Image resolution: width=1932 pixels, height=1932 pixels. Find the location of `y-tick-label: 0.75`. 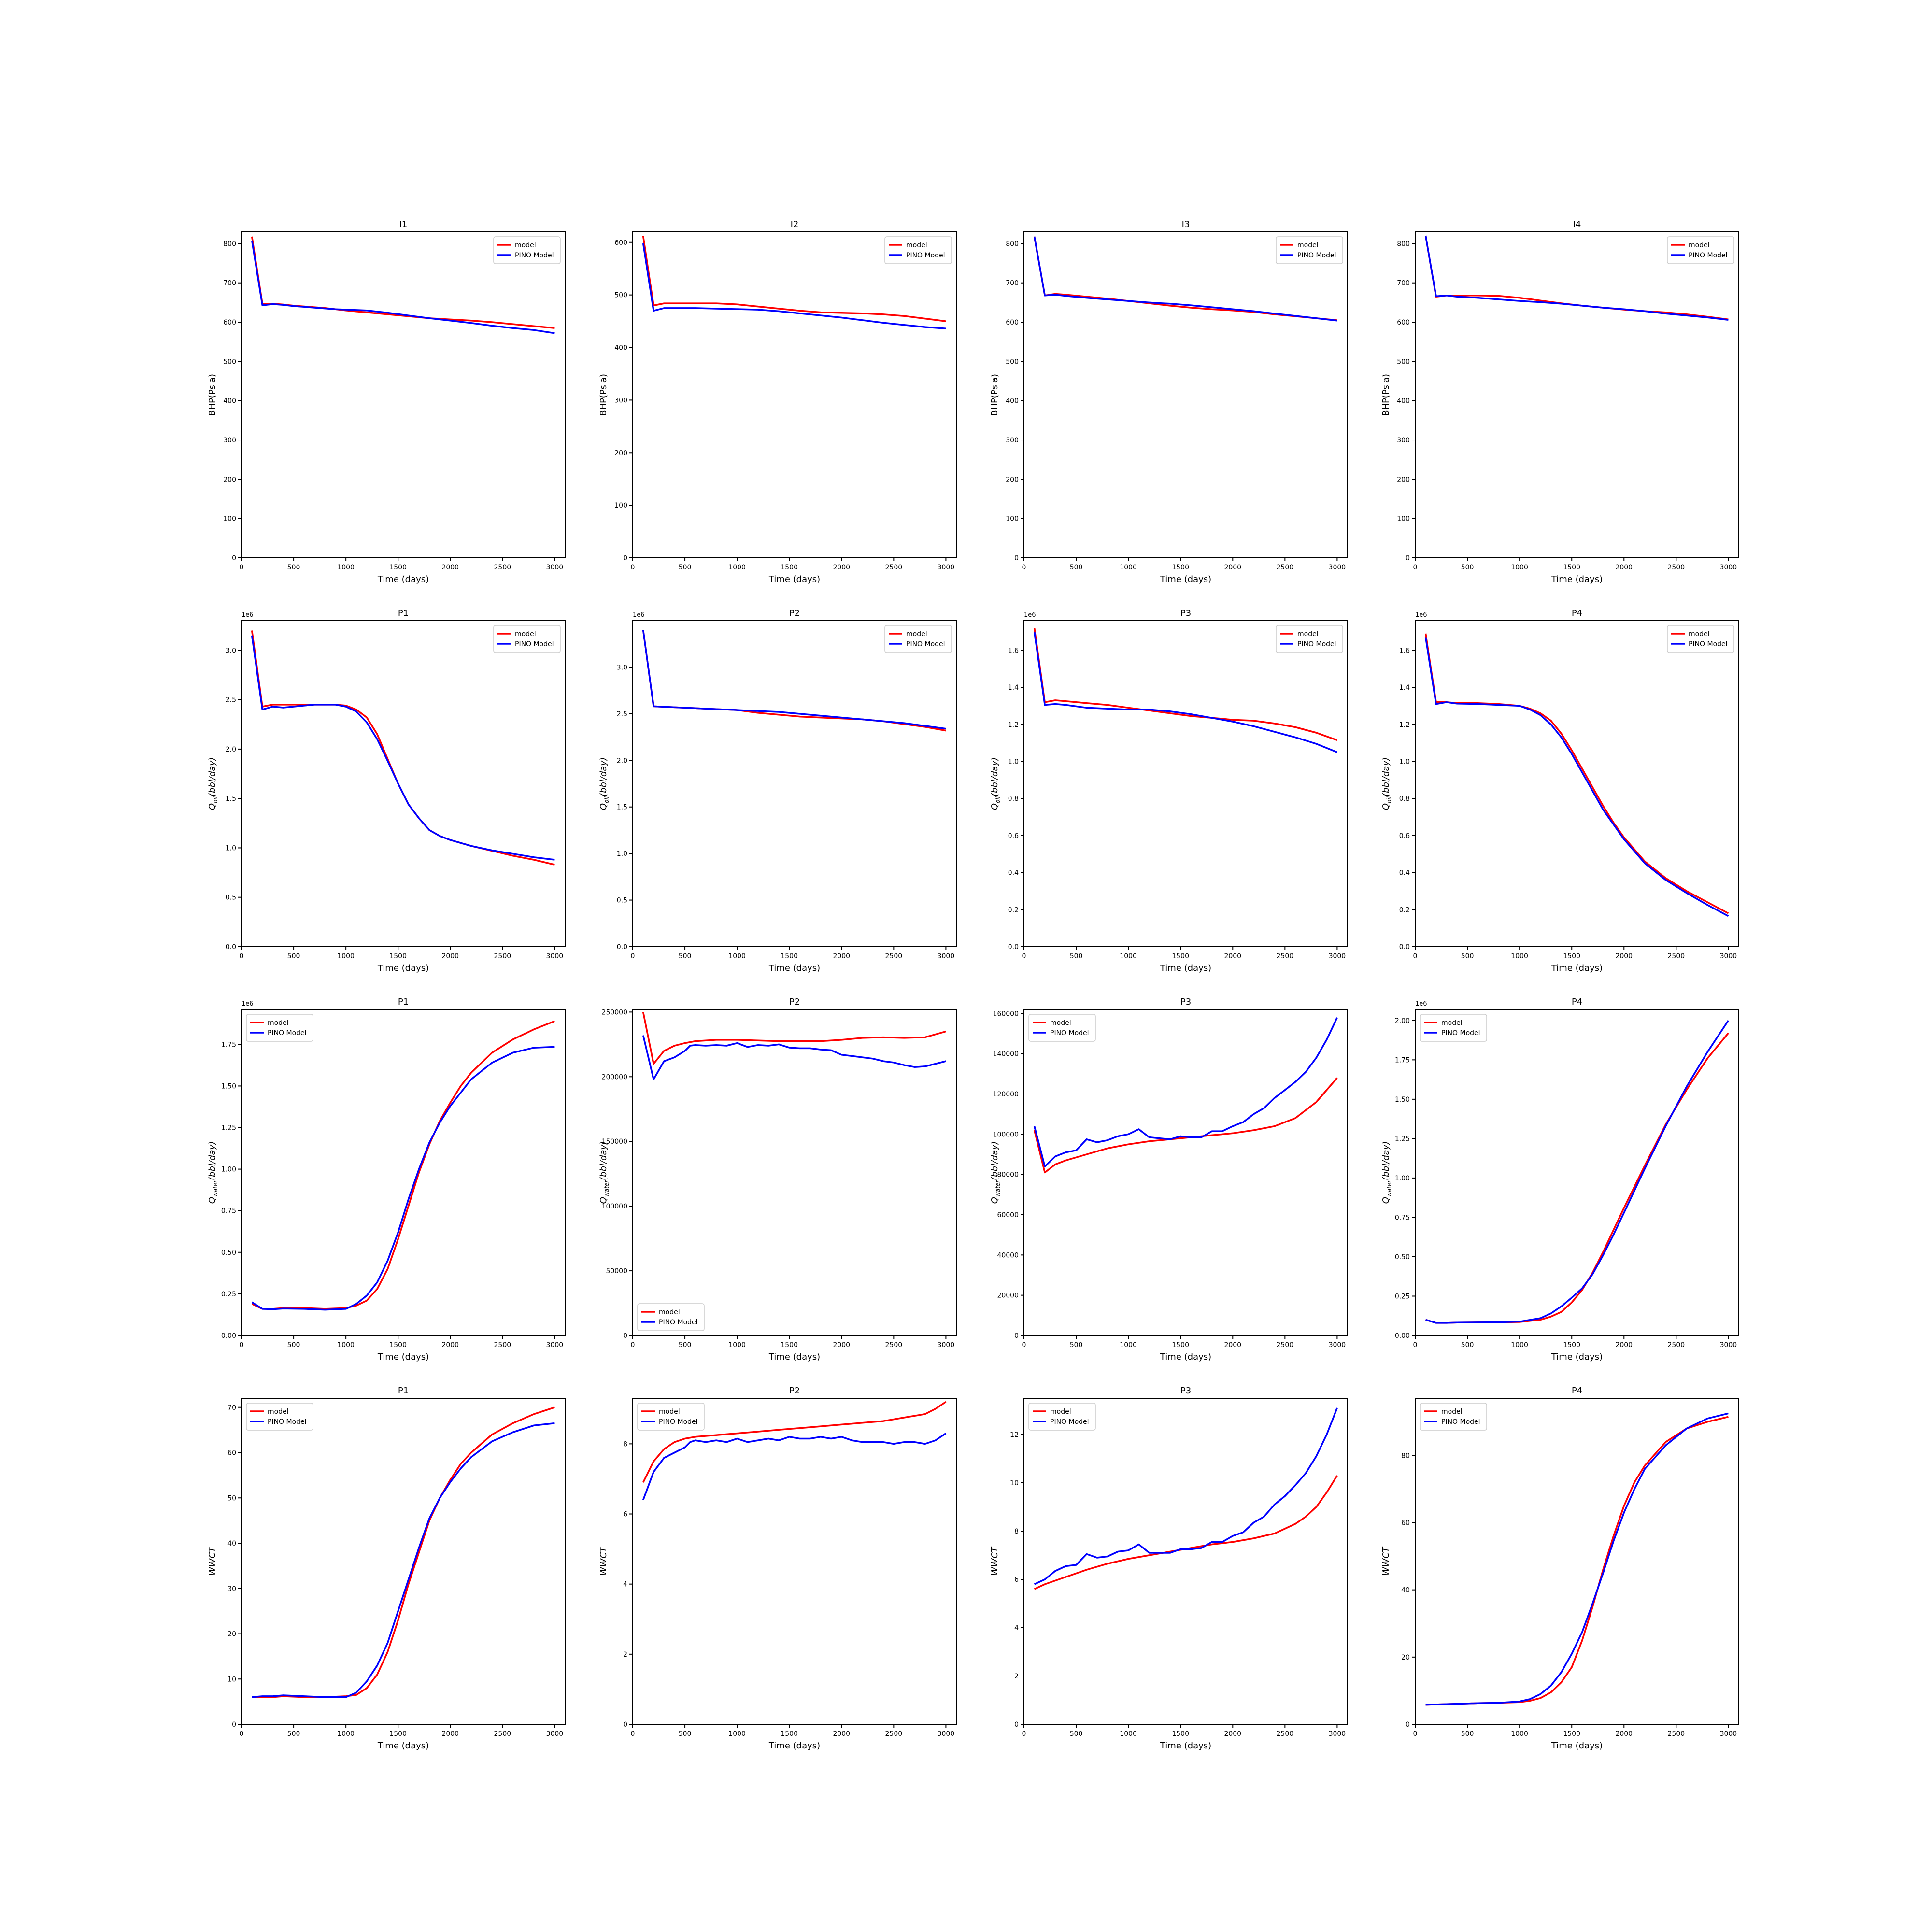

y-tick-label: 0.75 is located at coordinates (1402, 1218).